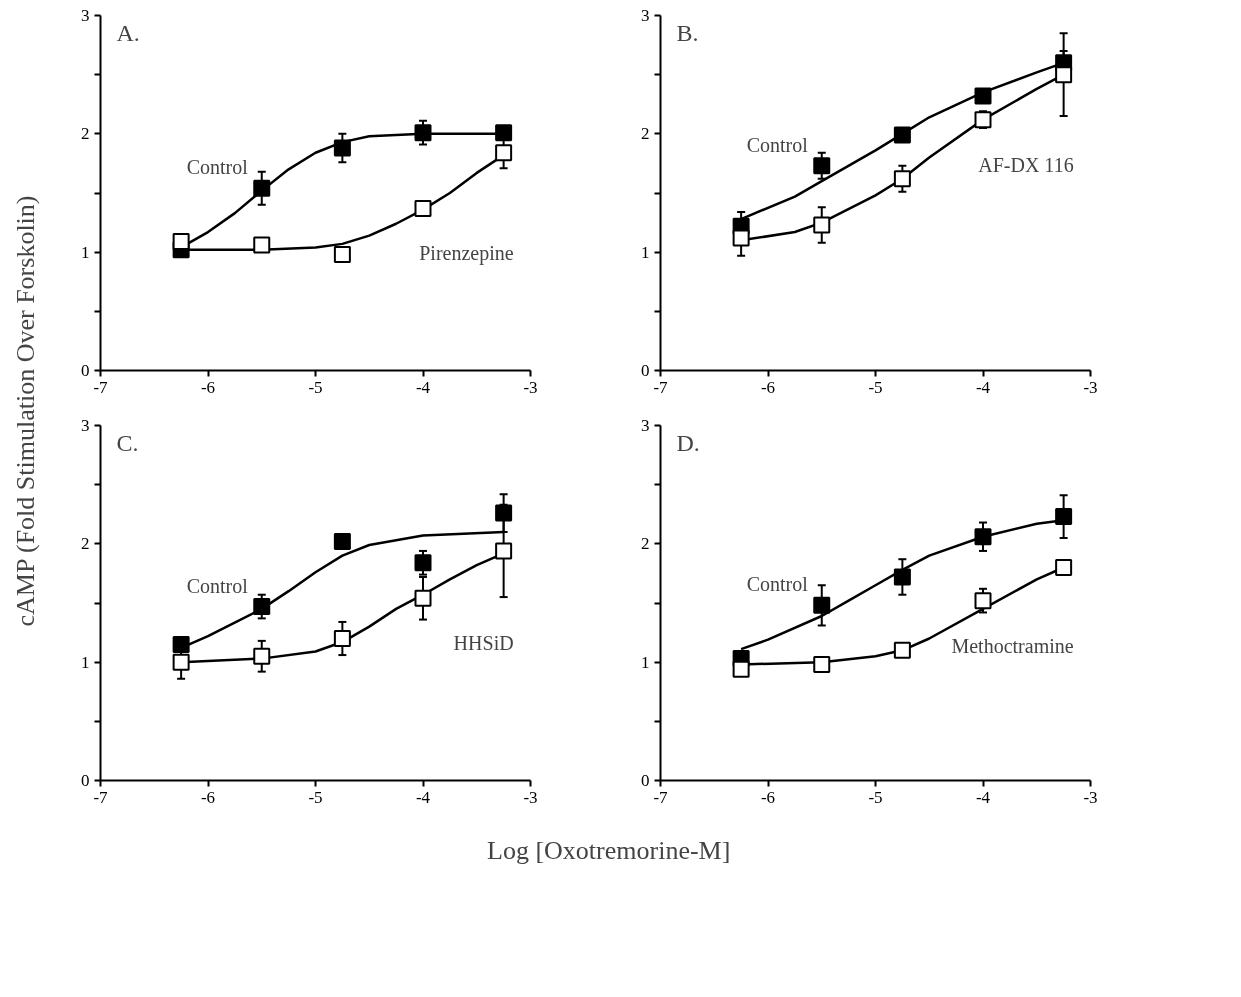  What do you see at coordinates (483, 643) in the screenshot?
I see `series-label: HHSiD` at bounding box center [483, 643].